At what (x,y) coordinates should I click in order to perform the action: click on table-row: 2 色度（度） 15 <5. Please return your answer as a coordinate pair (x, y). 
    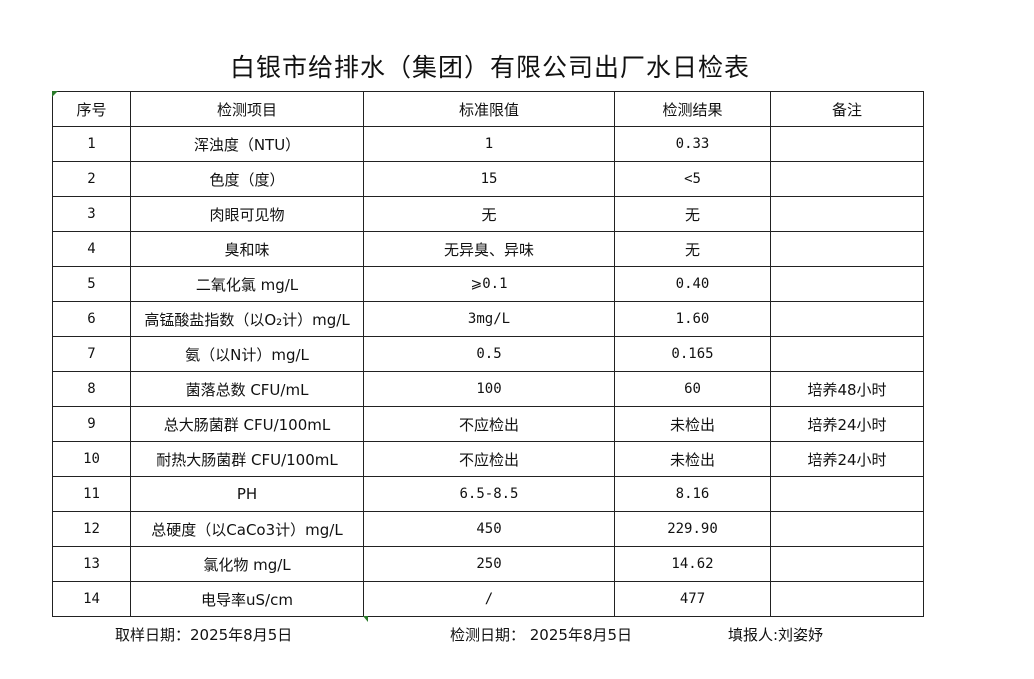
    Looking at the image, I should click on (488, 179).